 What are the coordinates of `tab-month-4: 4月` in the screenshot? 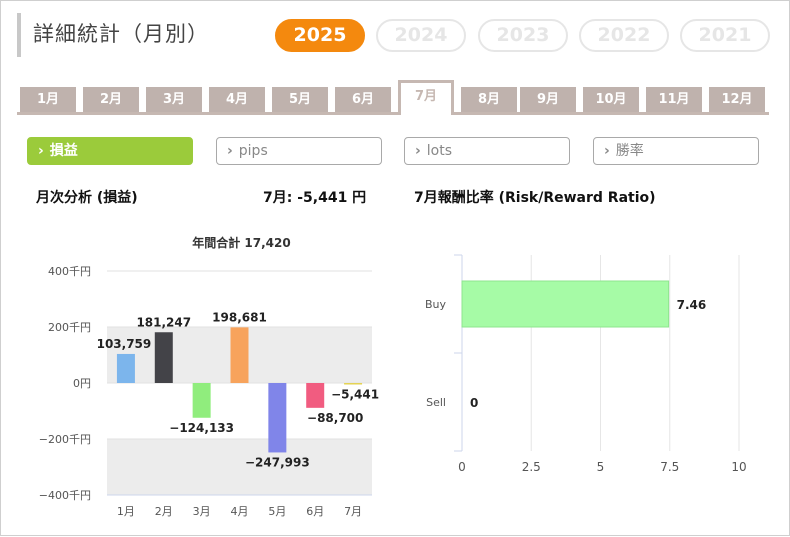 It's located at (237, 99).